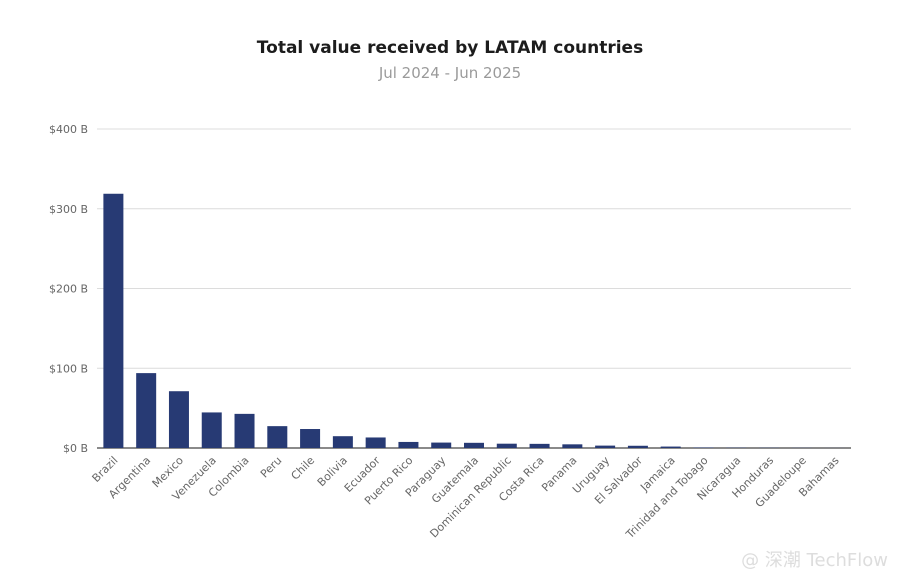  Describe the element at coordinates (277, 437) in the screenshot. I see `bar-peru` at that location.